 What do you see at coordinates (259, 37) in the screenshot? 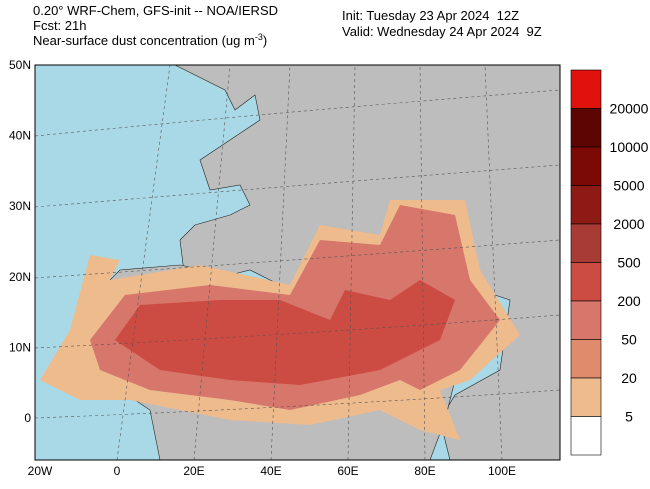
I see `unit-exponent: -3` at bounding box center [259, 37].